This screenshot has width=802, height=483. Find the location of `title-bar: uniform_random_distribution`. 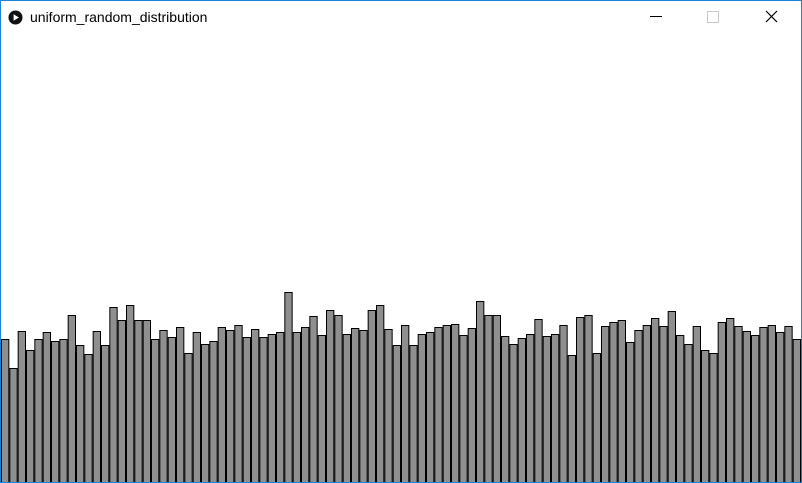

title-bar: uniform_random_distribution is located at coordinates (401, 16).